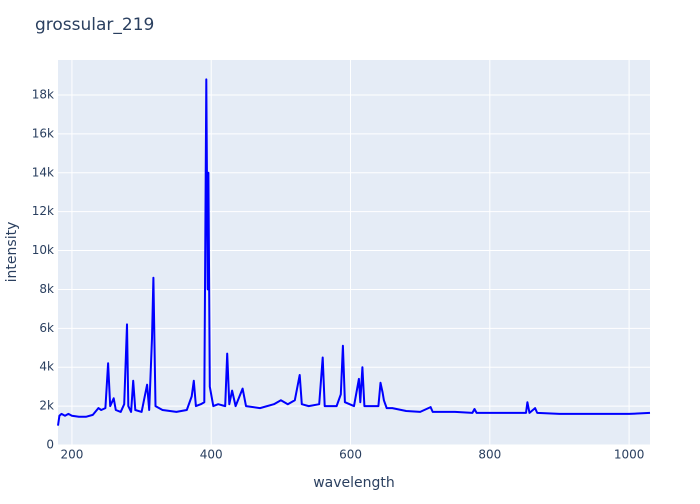  What do you see at coordinates (71, 455) in the screenshot?
I see `x-tick-label: 200` at bounding box center [71, 455].